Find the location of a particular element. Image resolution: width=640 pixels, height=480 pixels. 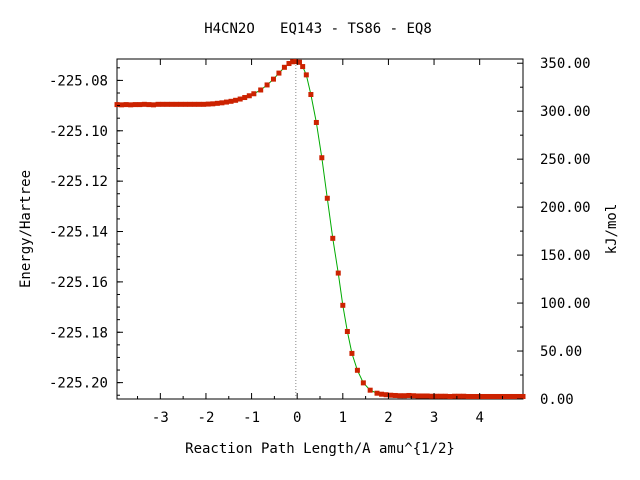

y2-tick-label: 0.00 is located at coordinates (557, 400).